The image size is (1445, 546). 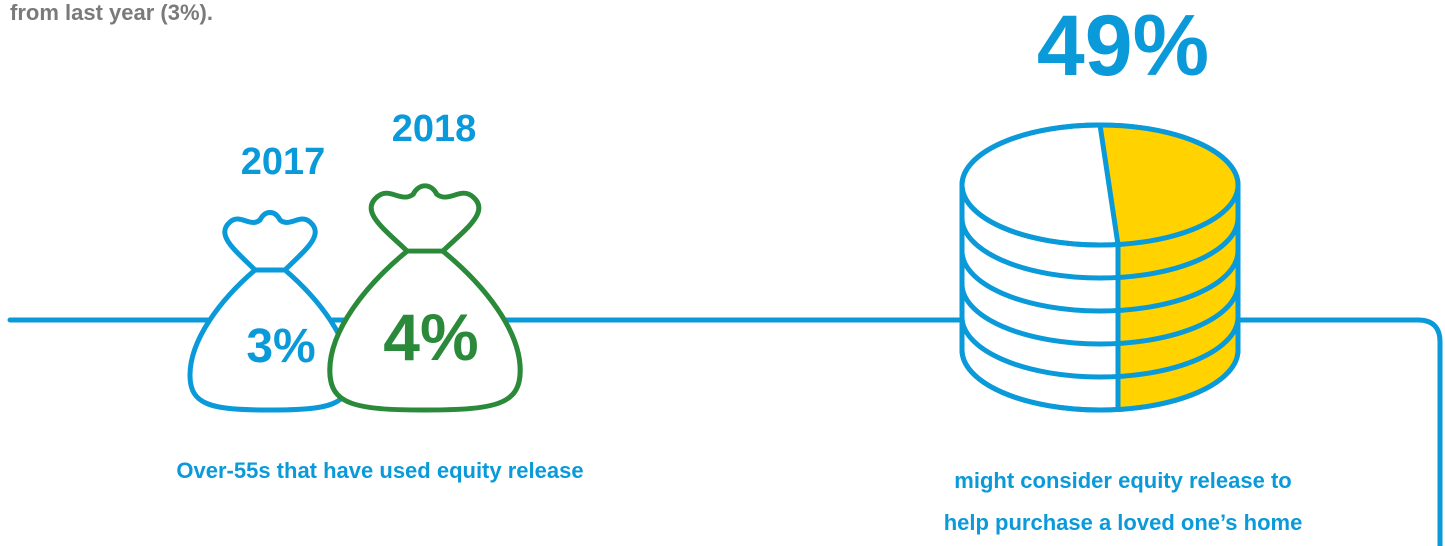 I want to click on money-bag-2018, so click(x=425, y=298).